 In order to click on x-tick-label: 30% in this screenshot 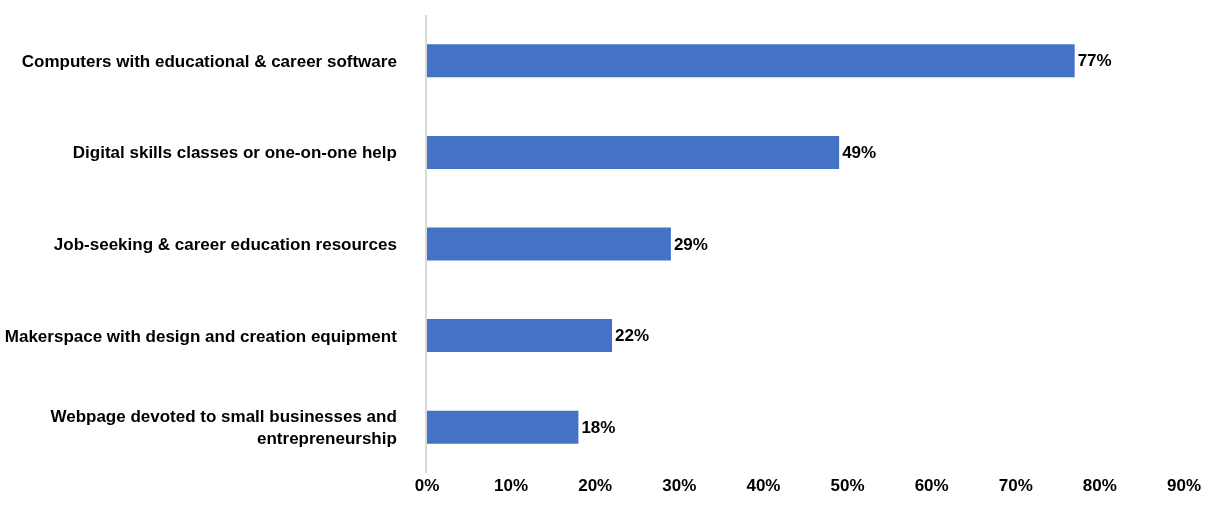, I will do `click(679, 485)`.